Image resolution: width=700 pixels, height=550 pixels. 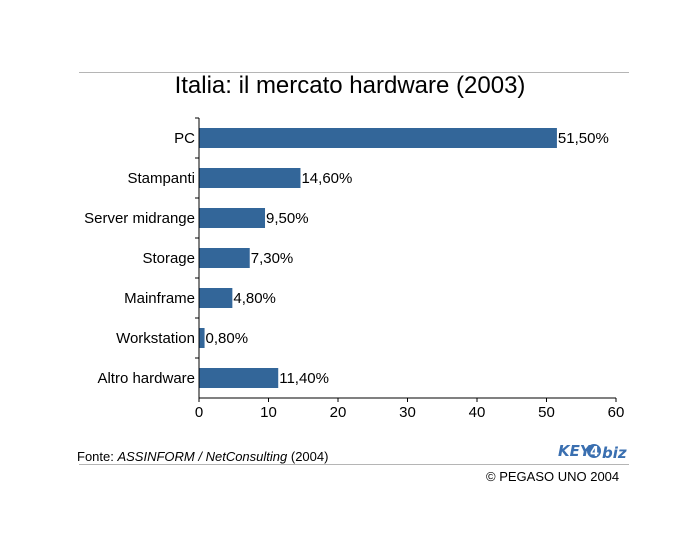 I want to click on x-tick-label: 0, so click(x=199, y=412).